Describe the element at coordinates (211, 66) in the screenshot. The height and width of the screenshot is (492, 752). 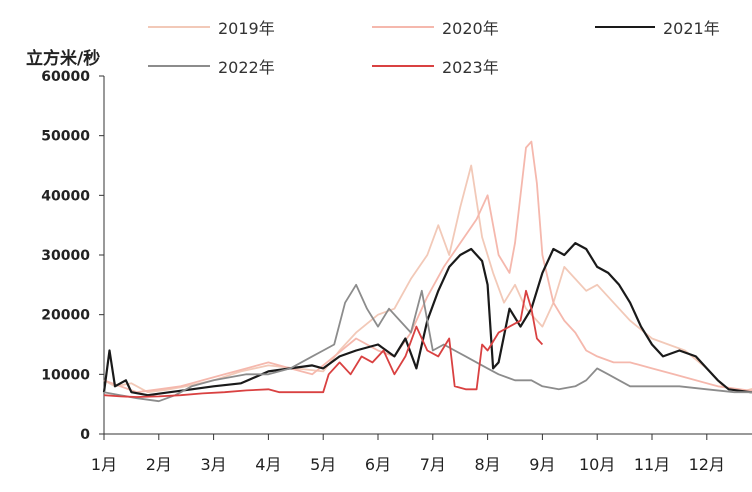
I see `legend-item-2022: 2022年` at that location.